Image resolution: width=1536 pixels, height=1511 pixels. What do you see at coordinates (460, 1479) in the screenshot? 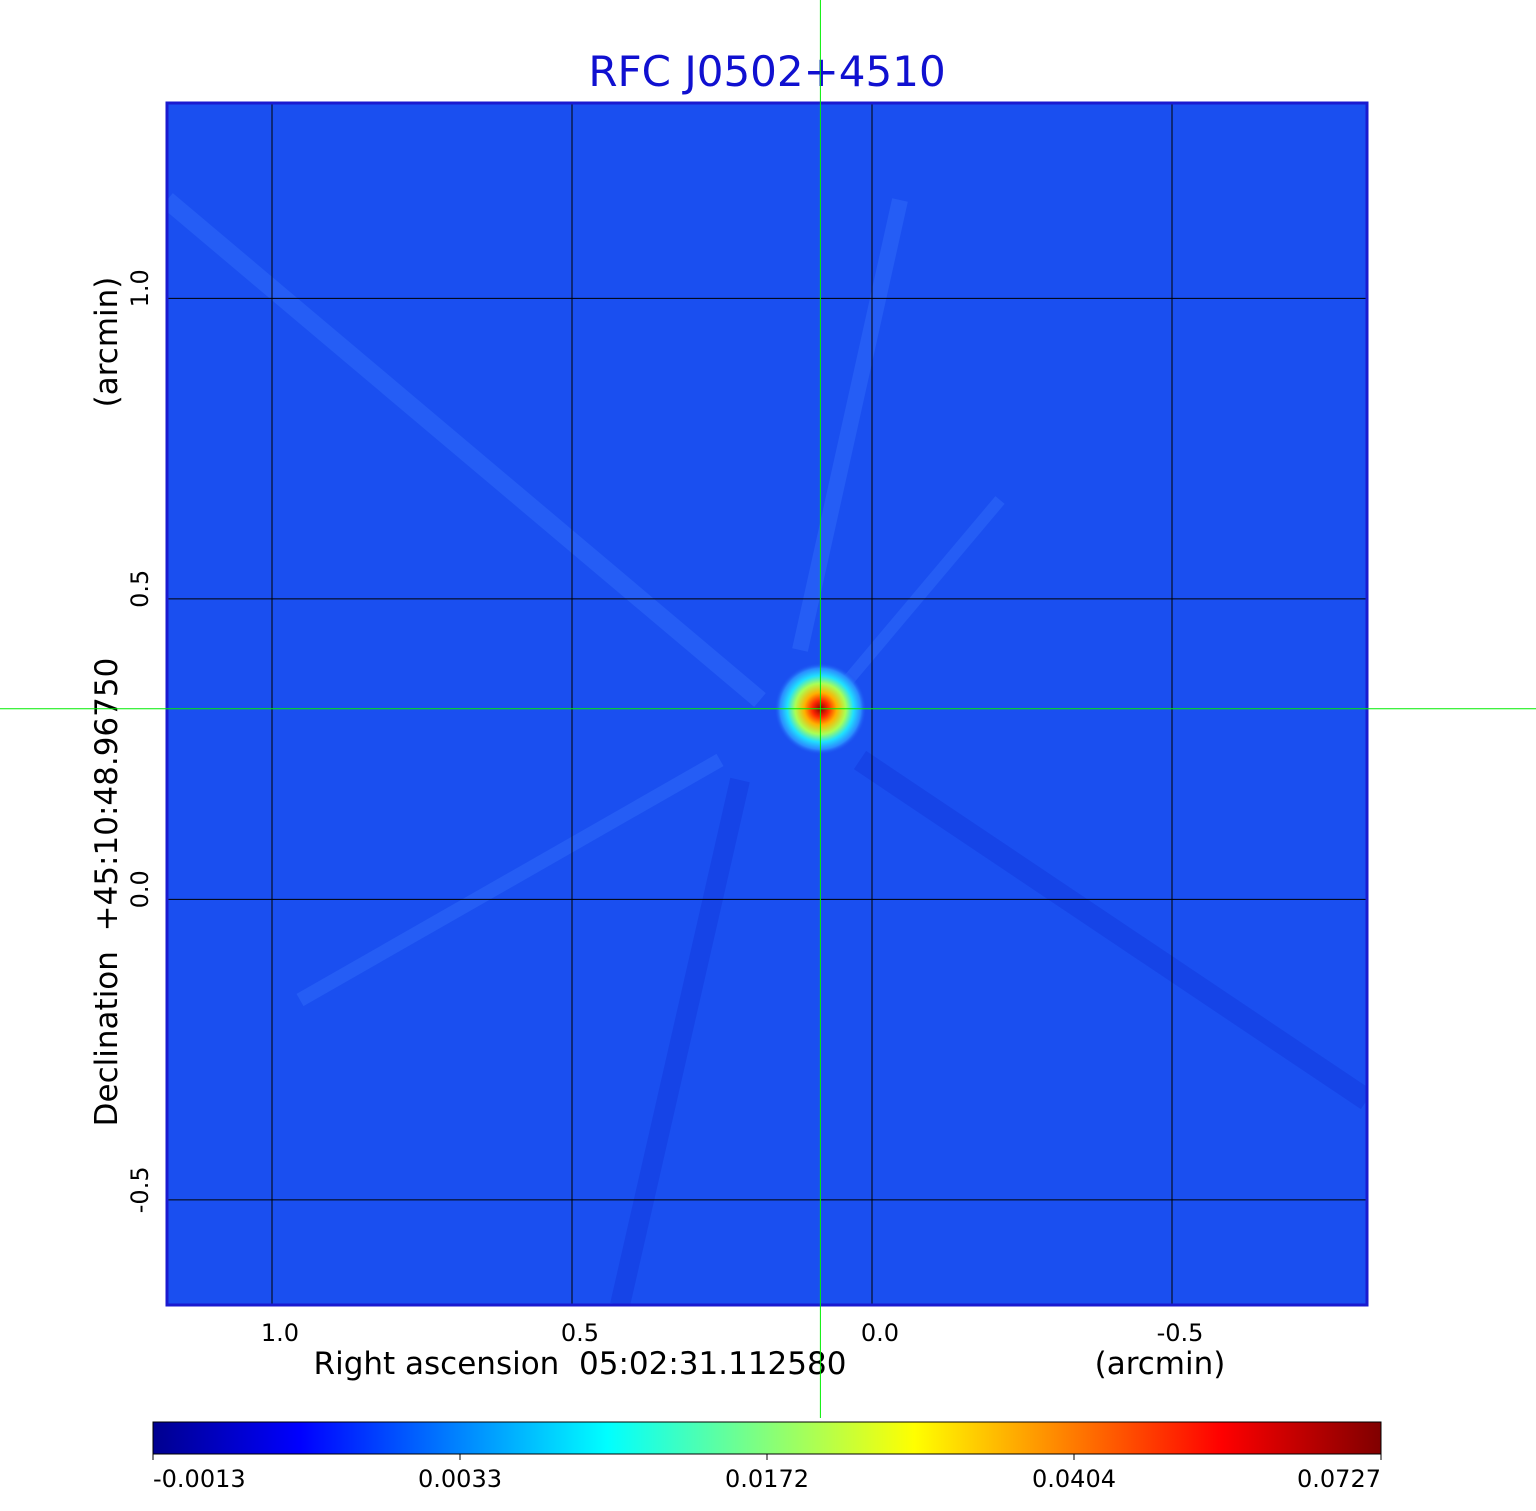
I see `colorbar-tick-label: 0.0033` at bounding box center [460, 1479].